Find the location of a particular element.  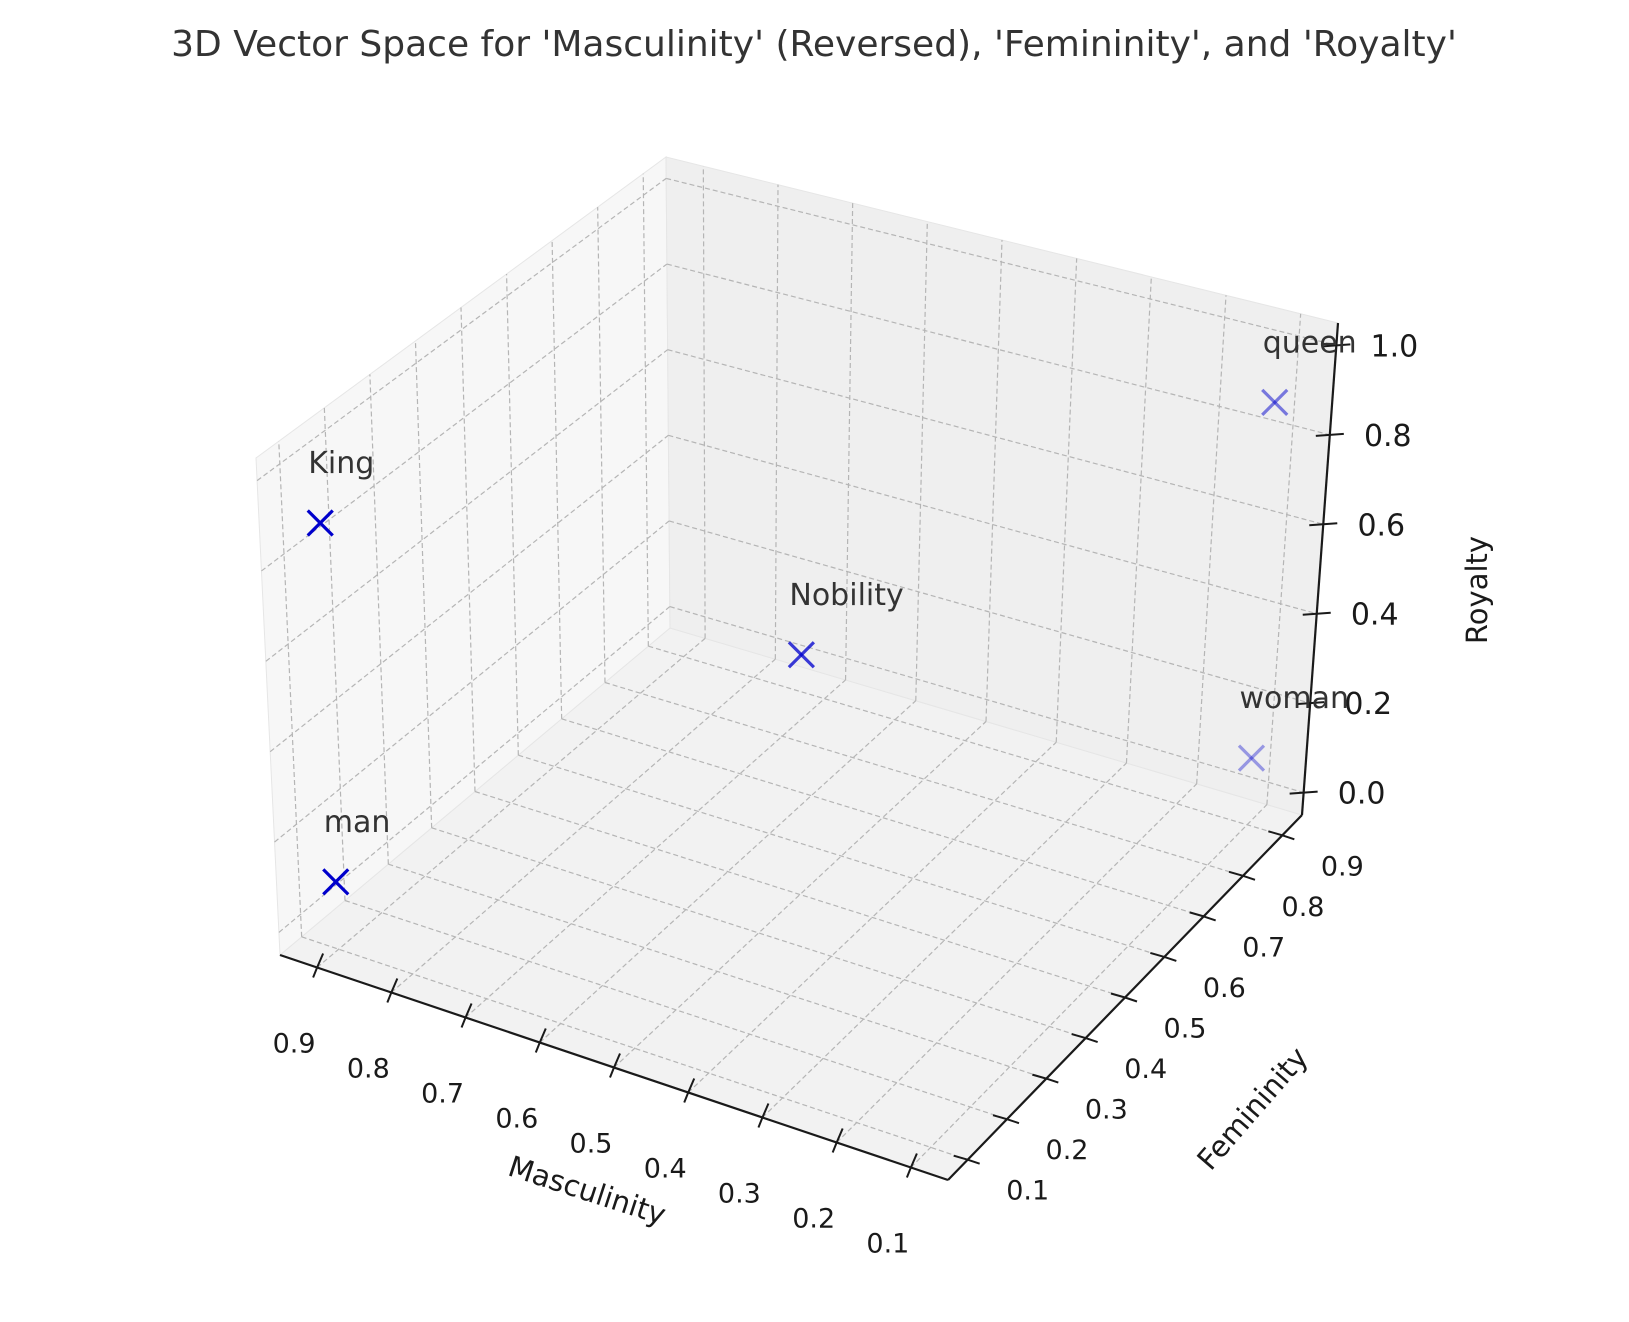

point-label: man is located at coordinates (357, 822).